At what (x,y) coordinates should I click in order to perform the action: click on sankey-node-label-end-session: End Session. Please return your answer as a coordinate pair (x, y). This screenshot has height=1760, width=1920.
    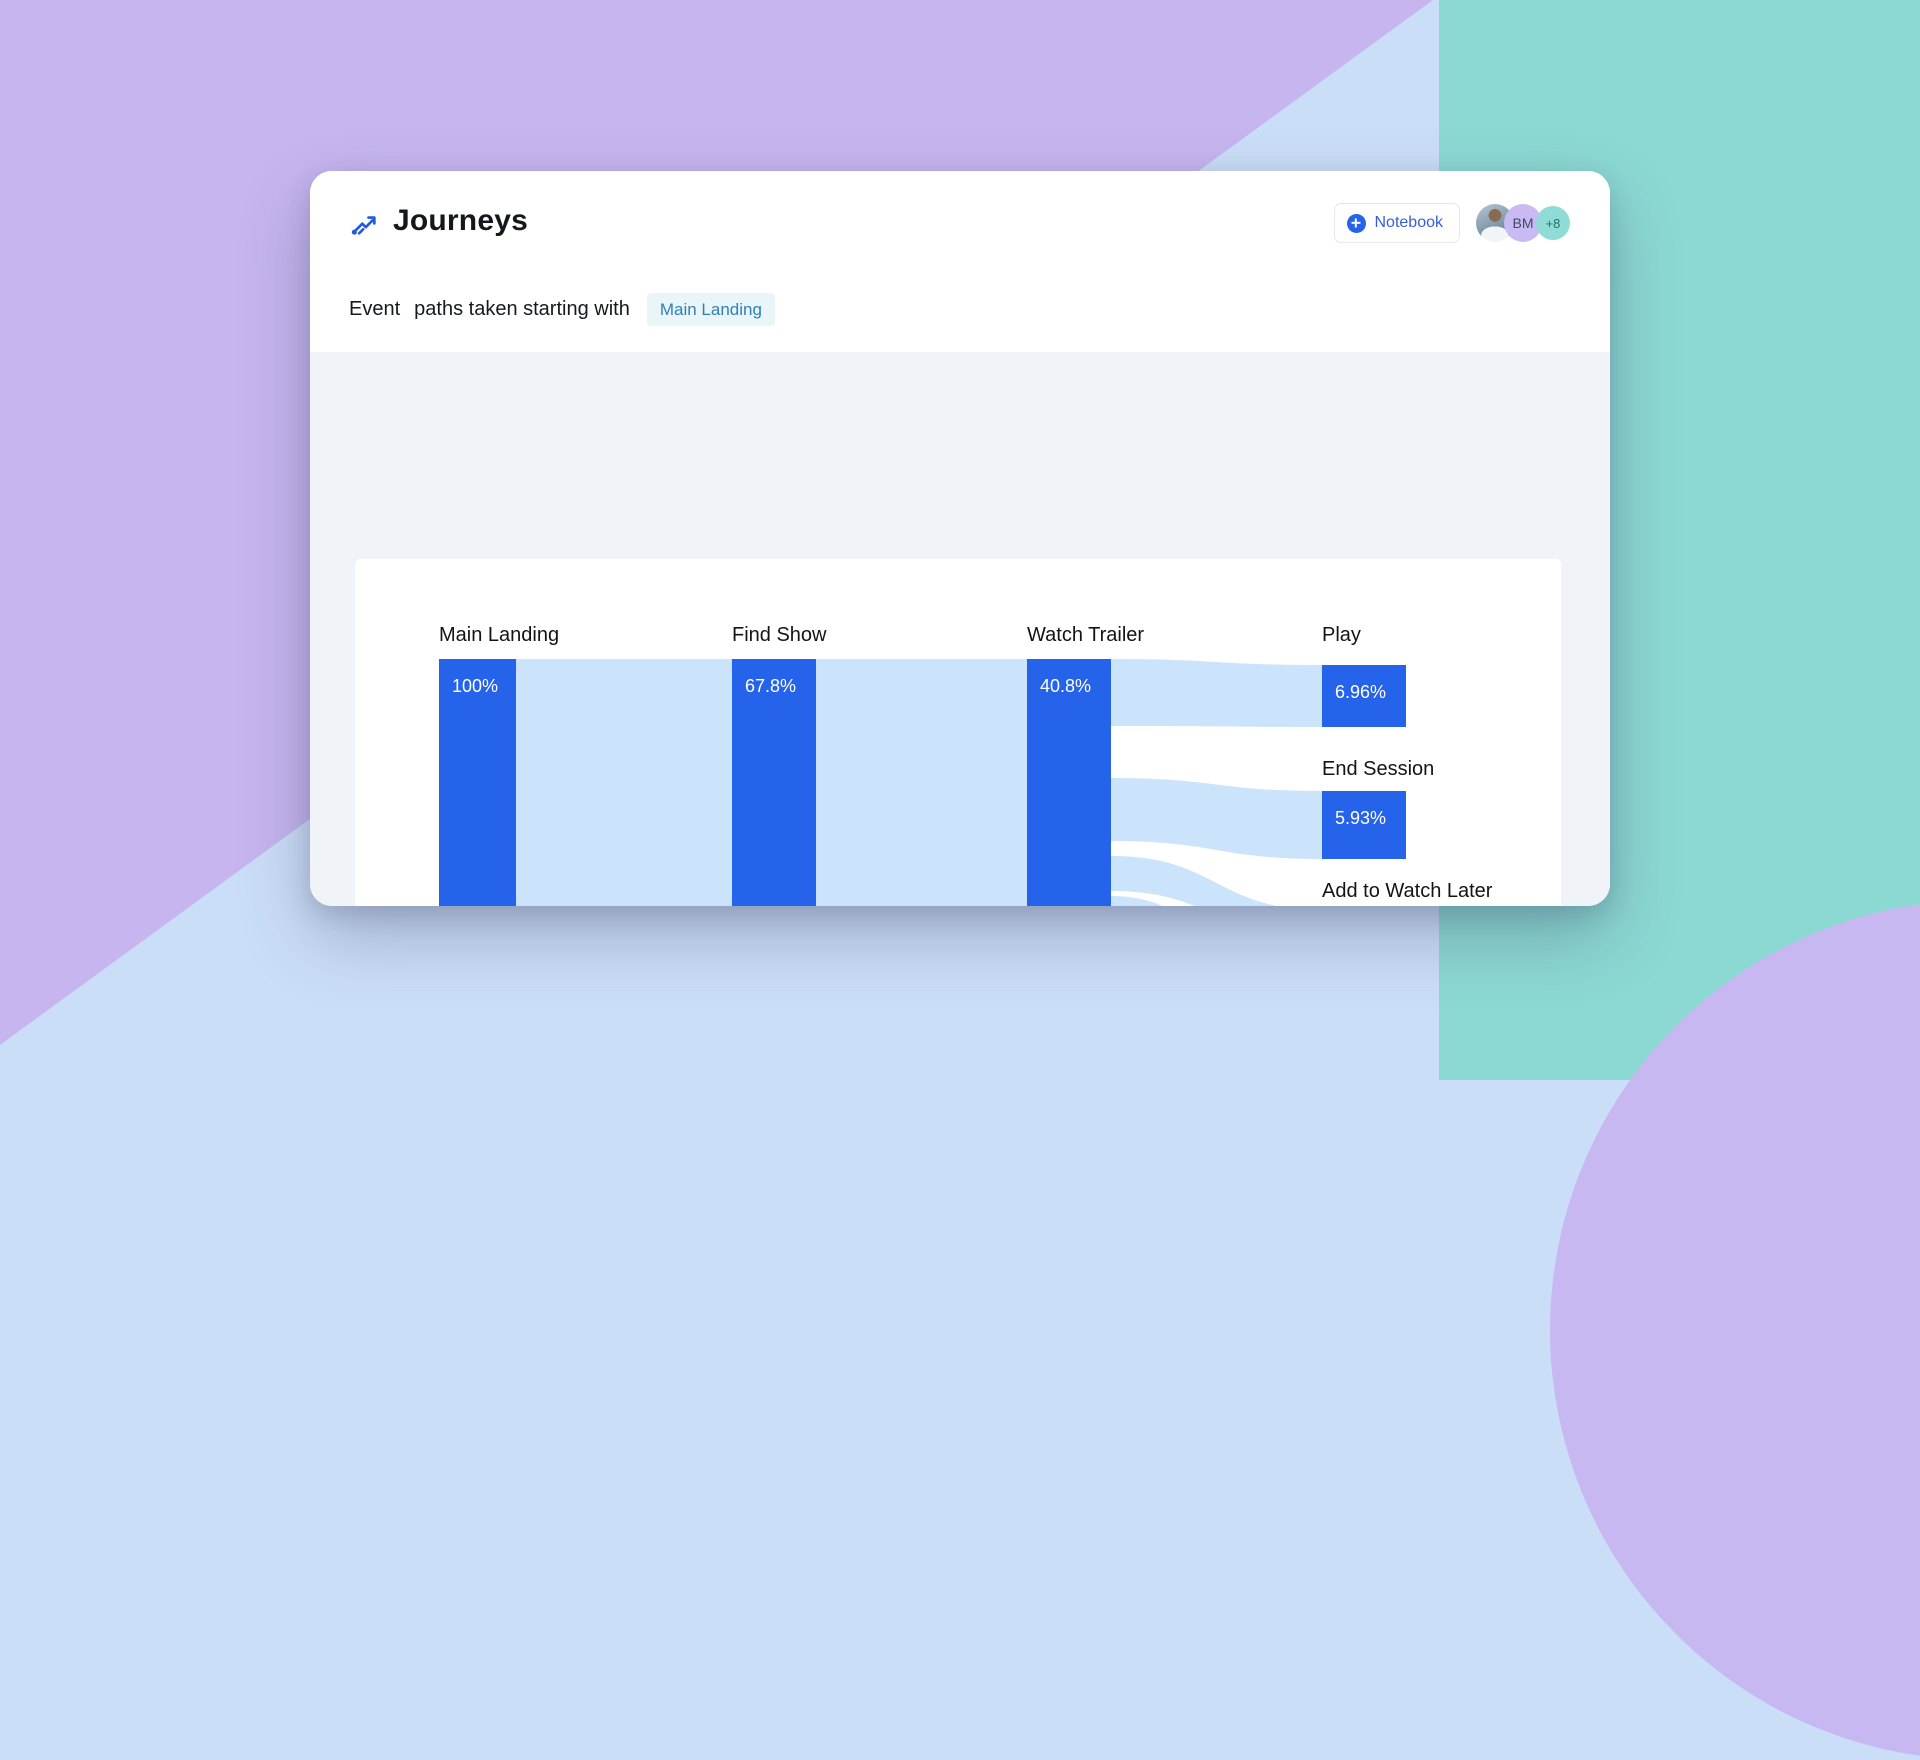
    Looking at the image, I should click on (1378, 769).